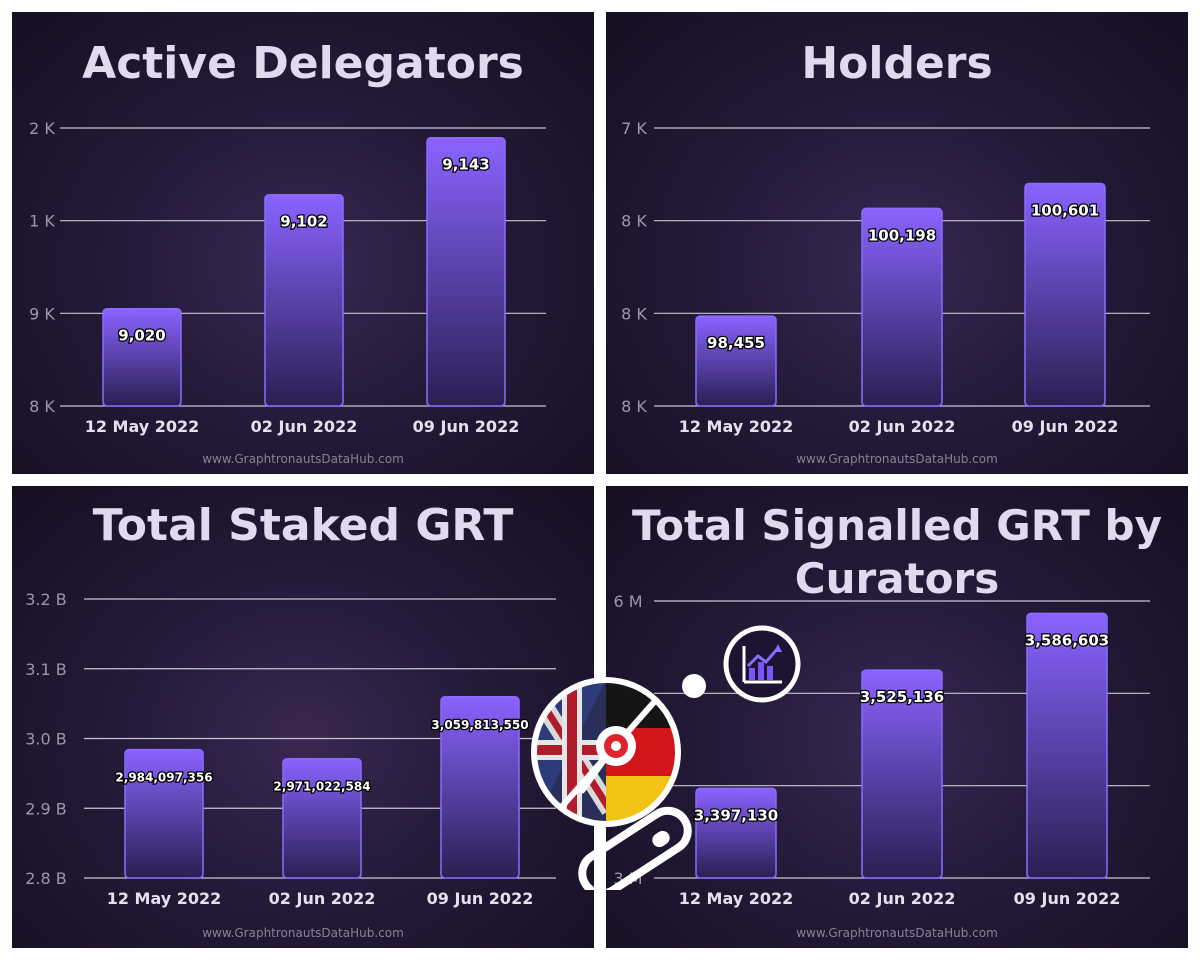 Image resolution: width=1200 pixels, height=960 pixels. What do you see at coordinates (141, 336) in the screenshot?
I see `bar-value-label: 9,020` at bounding box center [141, 336].